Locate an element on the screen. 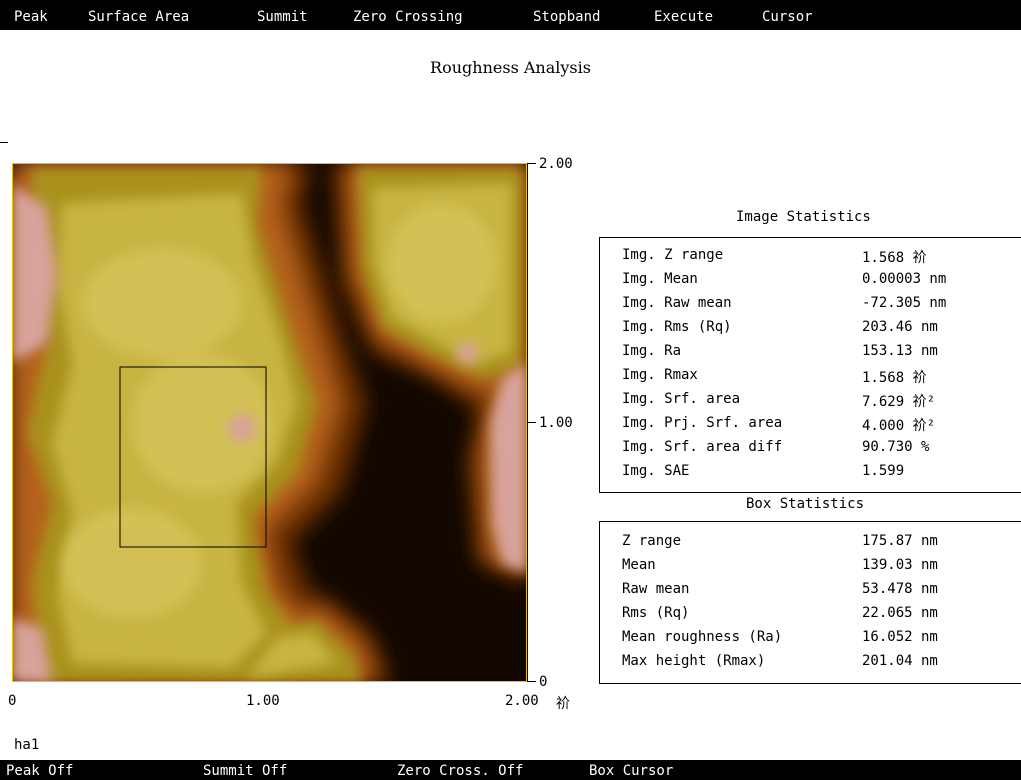 This screenshot has width=1021, height=780. stat-label: Img. Srf. area diff is located at coordinates (702, 447).